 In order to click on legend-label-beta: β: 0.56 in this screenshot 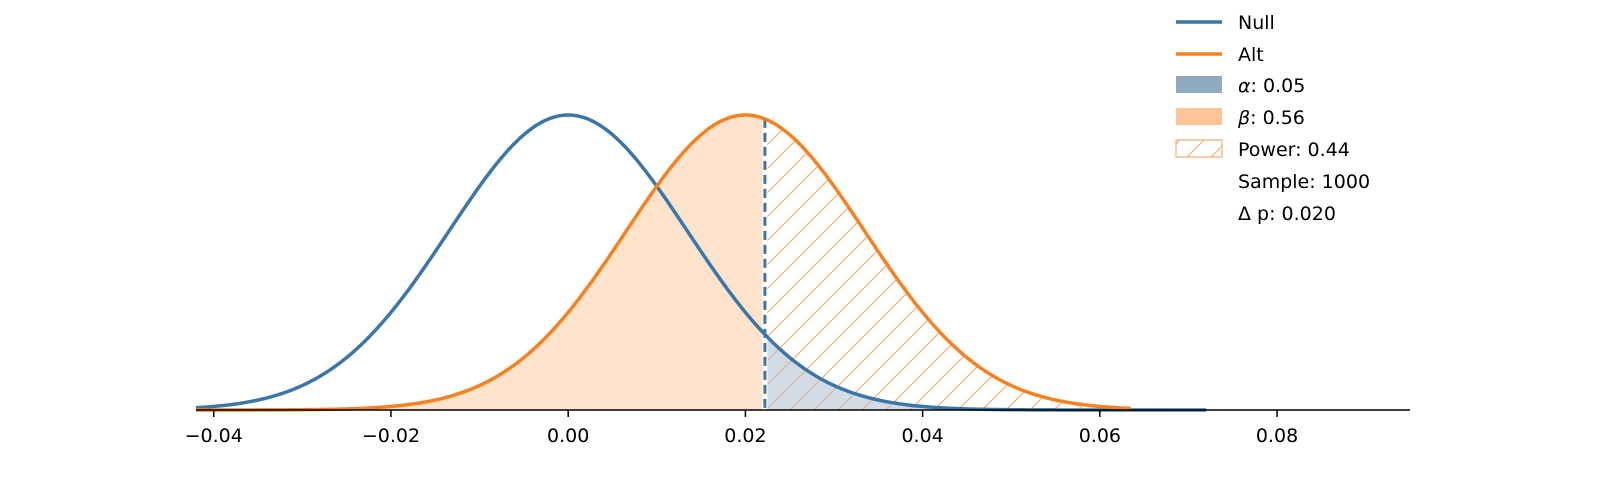, I will do `click(1271, 118)`.